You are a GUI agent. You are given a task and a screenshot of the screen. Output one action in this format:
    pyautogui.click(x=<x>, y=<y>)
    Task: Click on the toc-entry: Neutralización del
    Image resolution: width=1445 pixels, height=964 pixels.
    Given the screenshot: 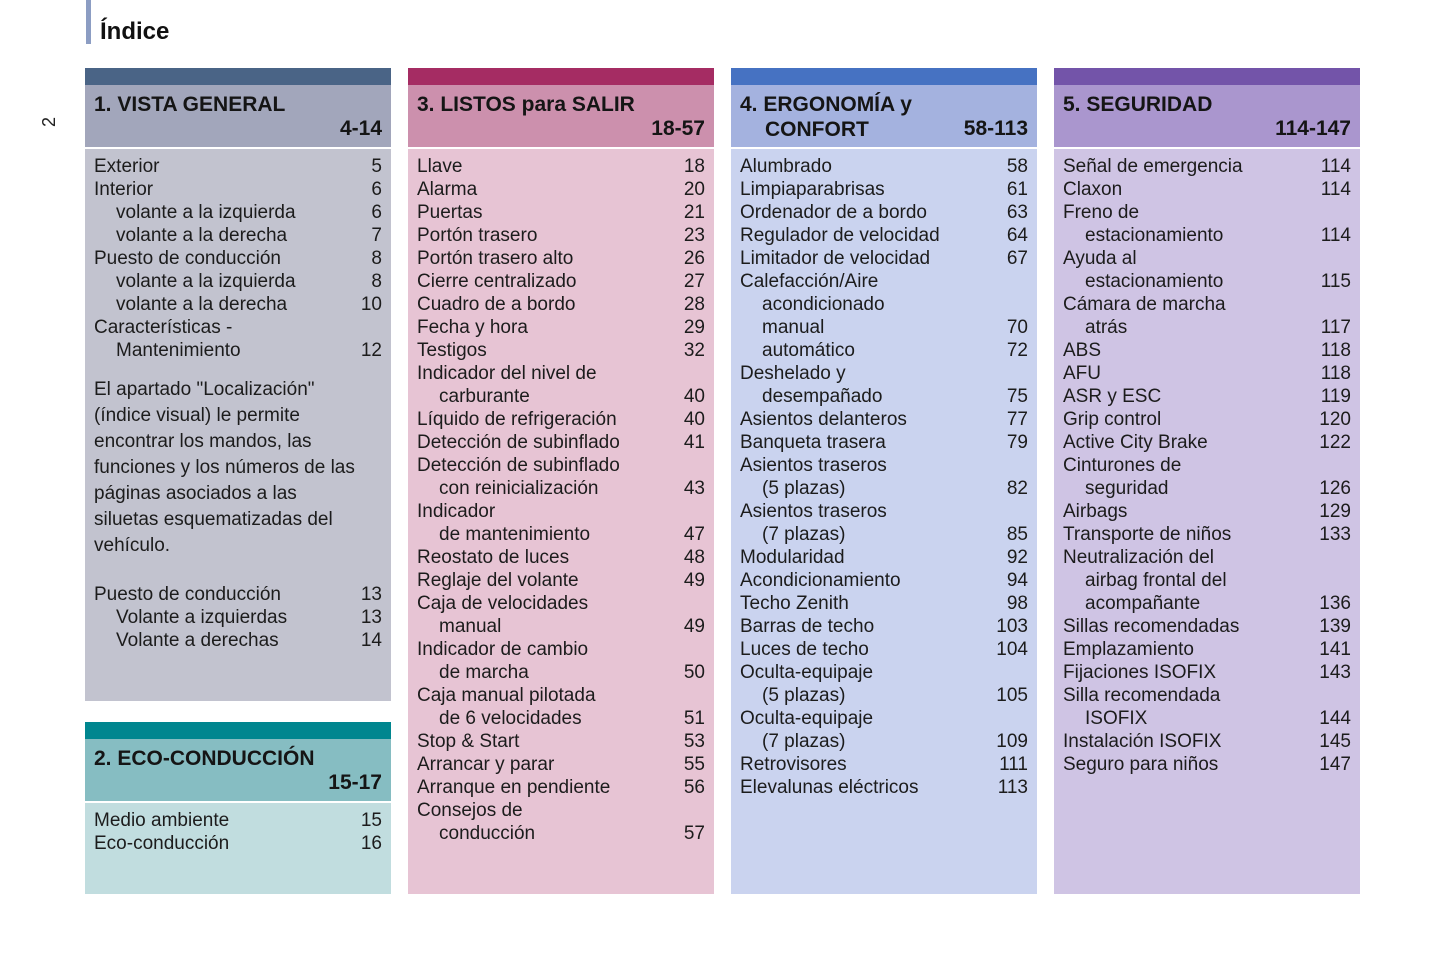 What is the action you would take?
    pyautogui.click(x=1207, y=557)
    